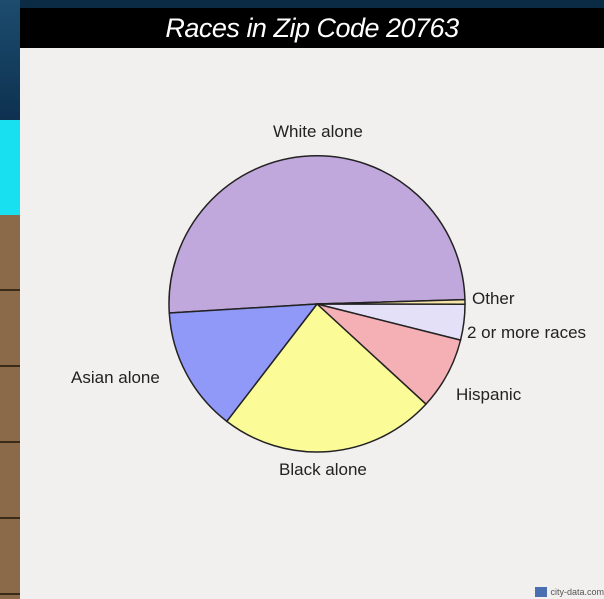 The image size is (604, 599). I want to click on label-two-or-more: 2 or more races, so click(527, 332).